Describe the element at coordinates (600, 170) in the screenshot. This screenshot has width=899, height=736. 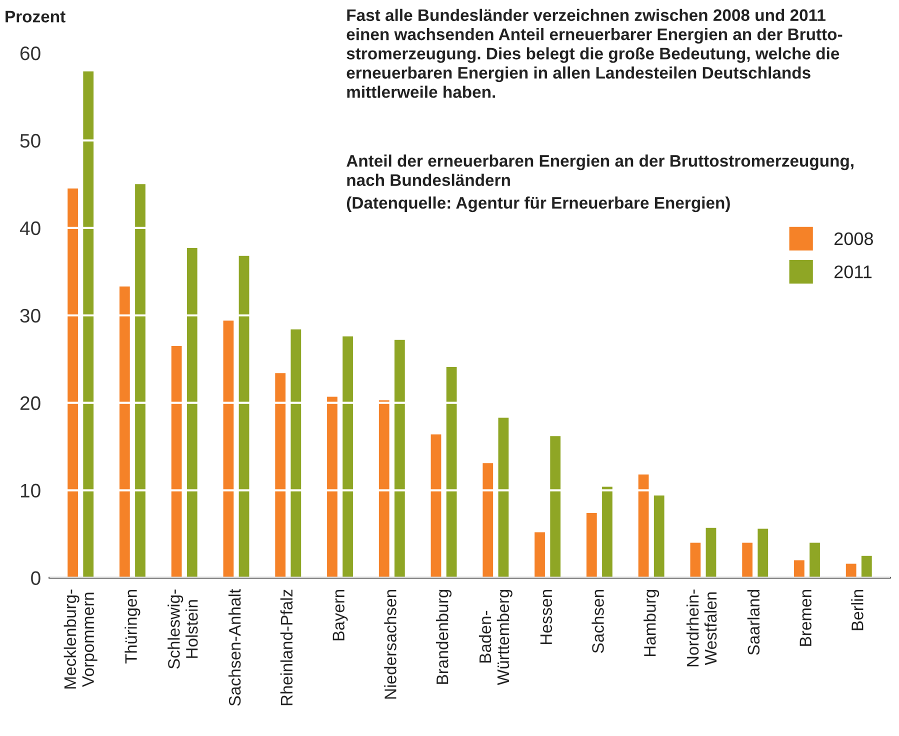
I see `text: Anteil der erneuerbaren Energien an der Bruttostromerzeugung, nach Bundesländern` at that location.